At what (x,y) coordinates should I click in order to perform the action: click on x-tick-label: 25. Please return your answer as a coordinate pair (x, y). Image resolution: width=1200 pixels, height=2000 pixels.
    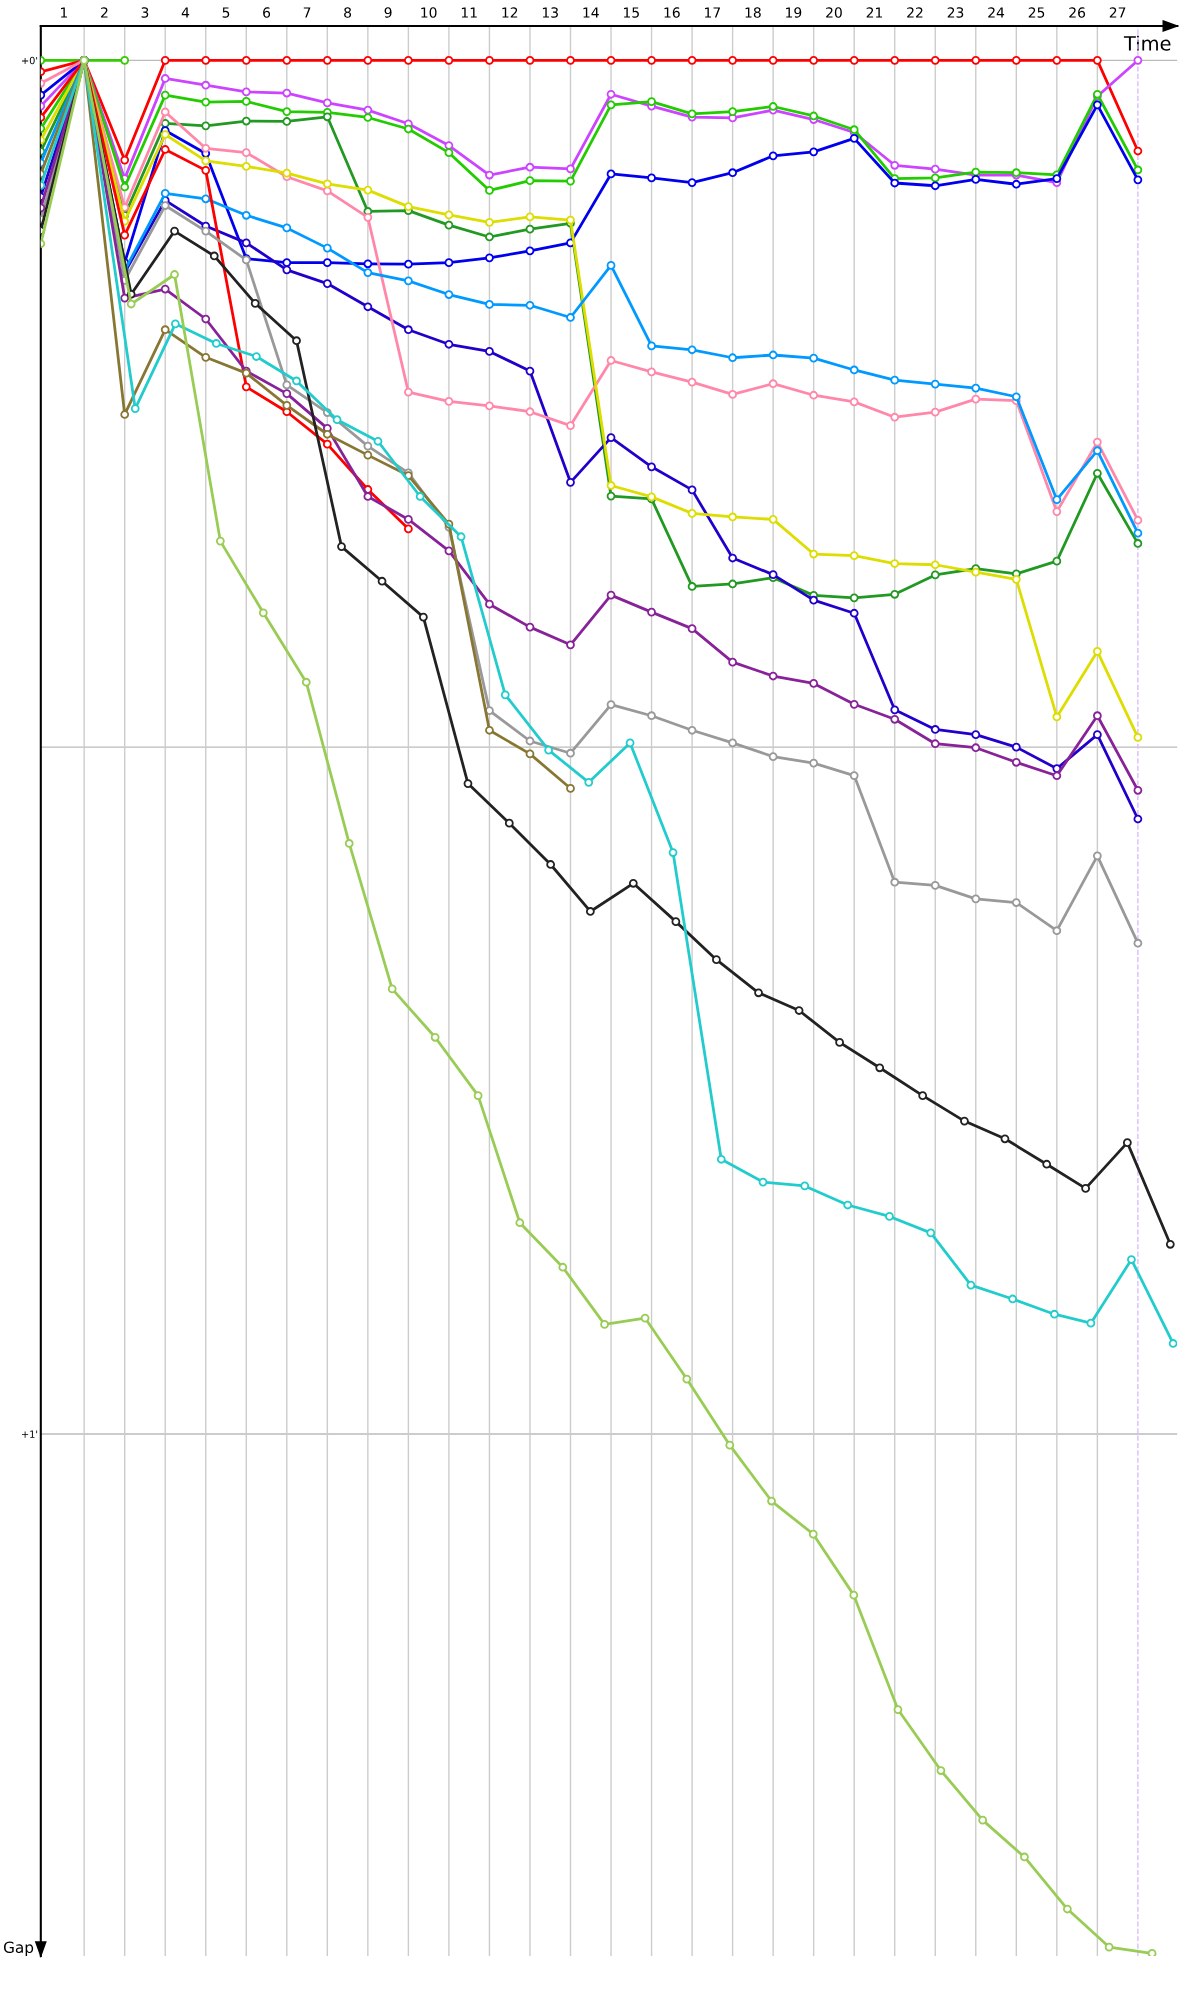
    Looking at the image, I should click on (1036, 12).